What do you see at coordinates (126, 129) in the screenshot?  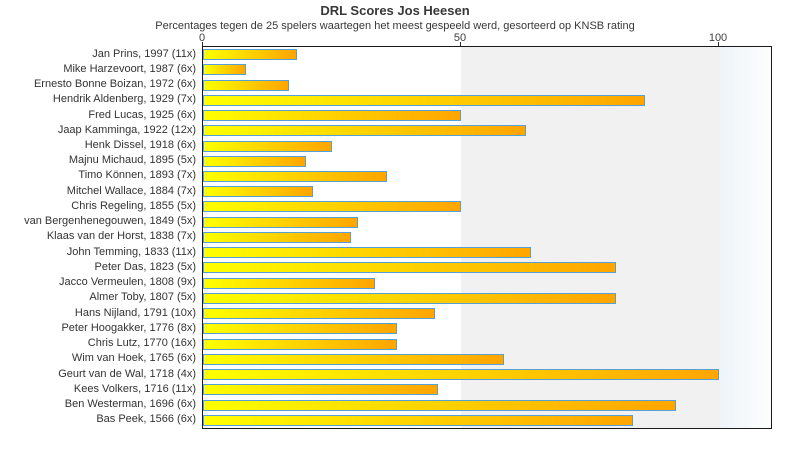 I see `category-label: Jaap Kamminga, 1922 (12x)` at bounding box center [126, 129].